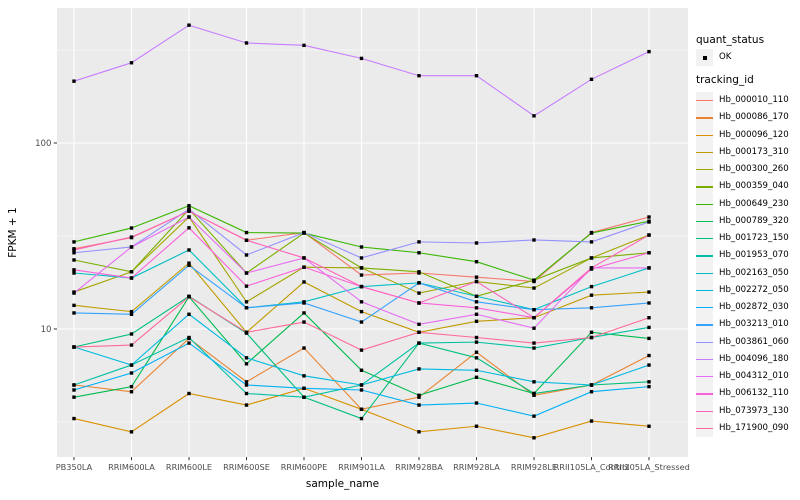 The image size is (800, 500). What do you see at coordinates (74, 467) in the screenshot?
I see `x-tick-label-PB350LA: PB350LA` at bounding box center [74, 467].